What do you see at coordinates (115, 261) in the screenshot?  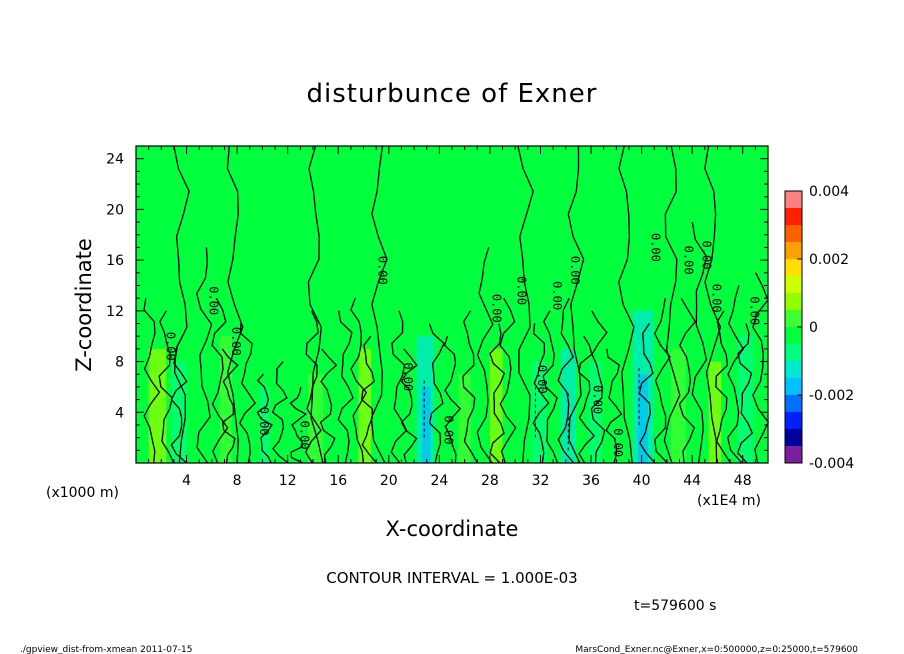 I see `y-tick-label: 16` at bounding box center [115, 261].